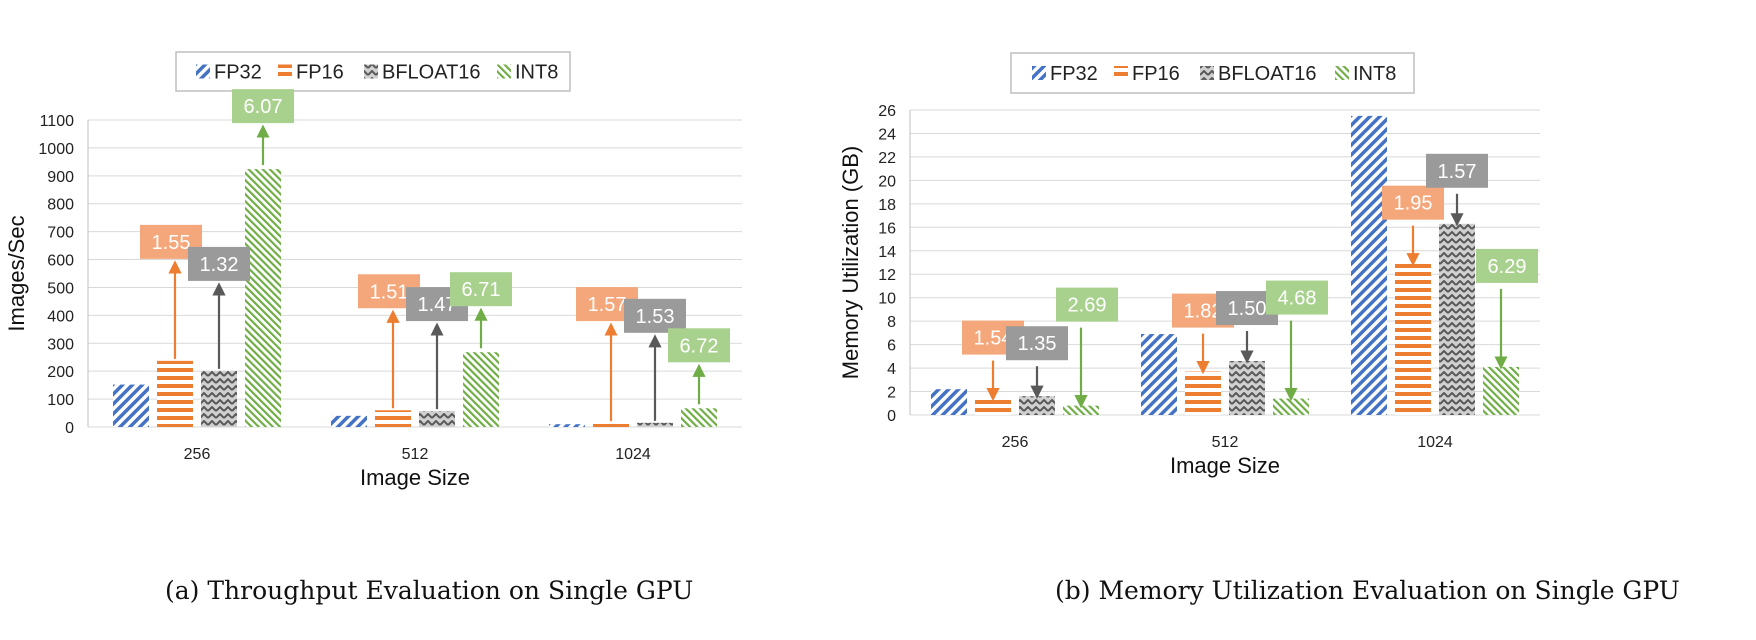 The image size is (1756, 640). I want to click on ratio-label-int8-512: 4.68, so click(1297, 299).